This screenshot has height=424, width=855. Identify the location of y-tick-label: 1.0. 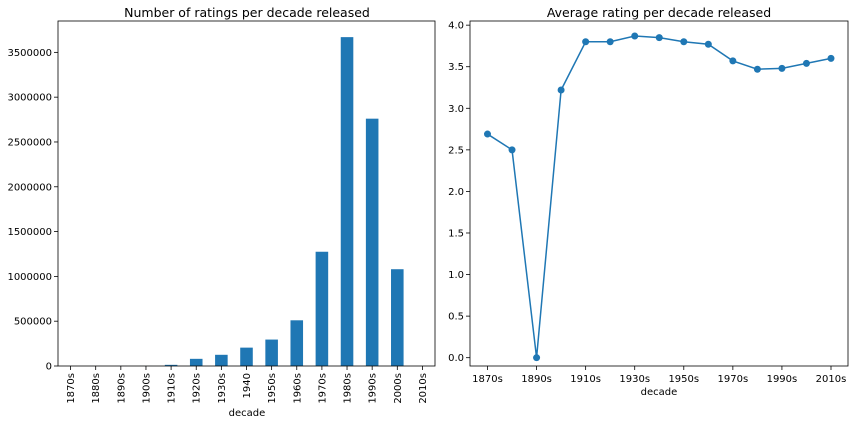
(456, 275).